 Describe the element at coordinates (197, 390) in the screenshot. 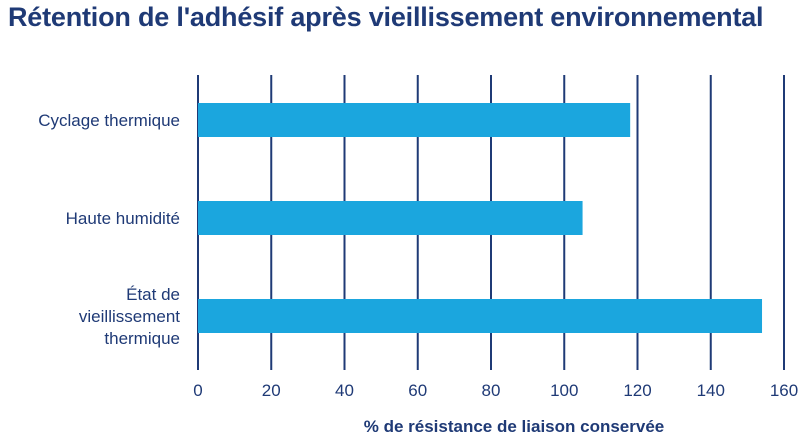

I see `x-tick-label-0: 0` at that location.